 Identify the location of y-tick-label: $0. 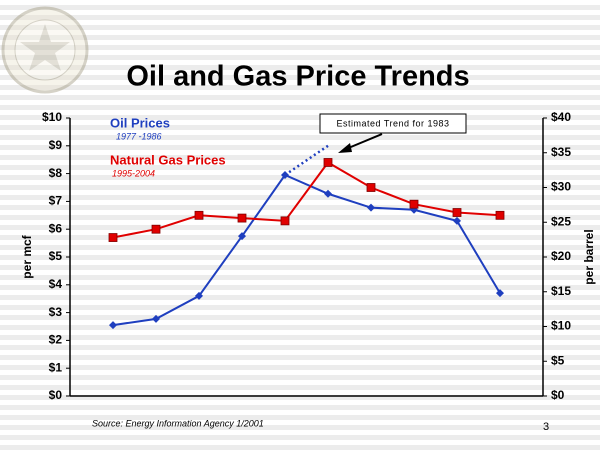
(56, 395).